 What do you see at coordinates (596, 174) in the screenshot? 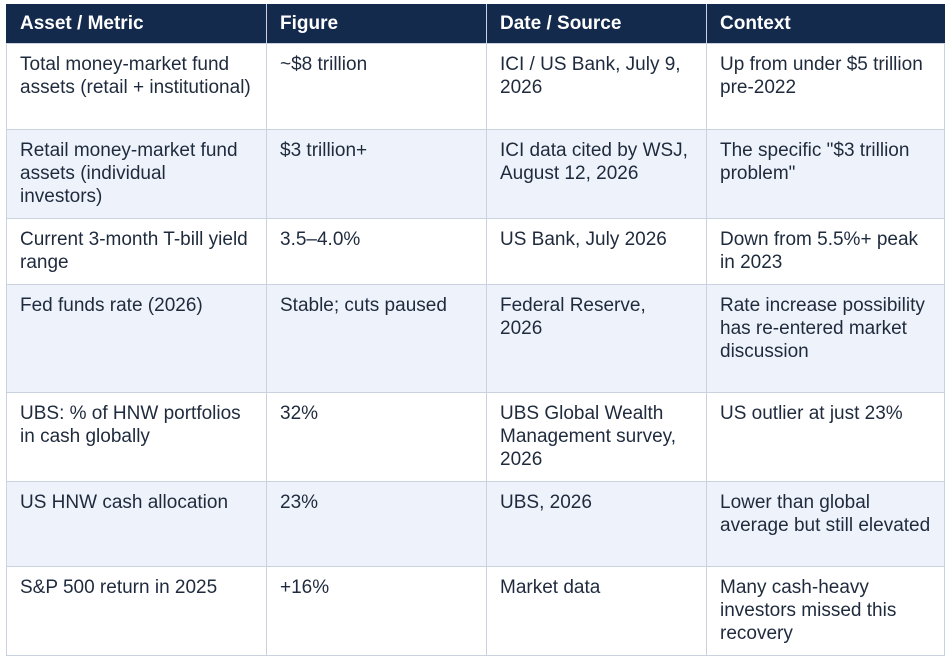
I see `cell-date-source: ICI data cited by WSJ, August 12, 2026` at bounding box center [596, 174].